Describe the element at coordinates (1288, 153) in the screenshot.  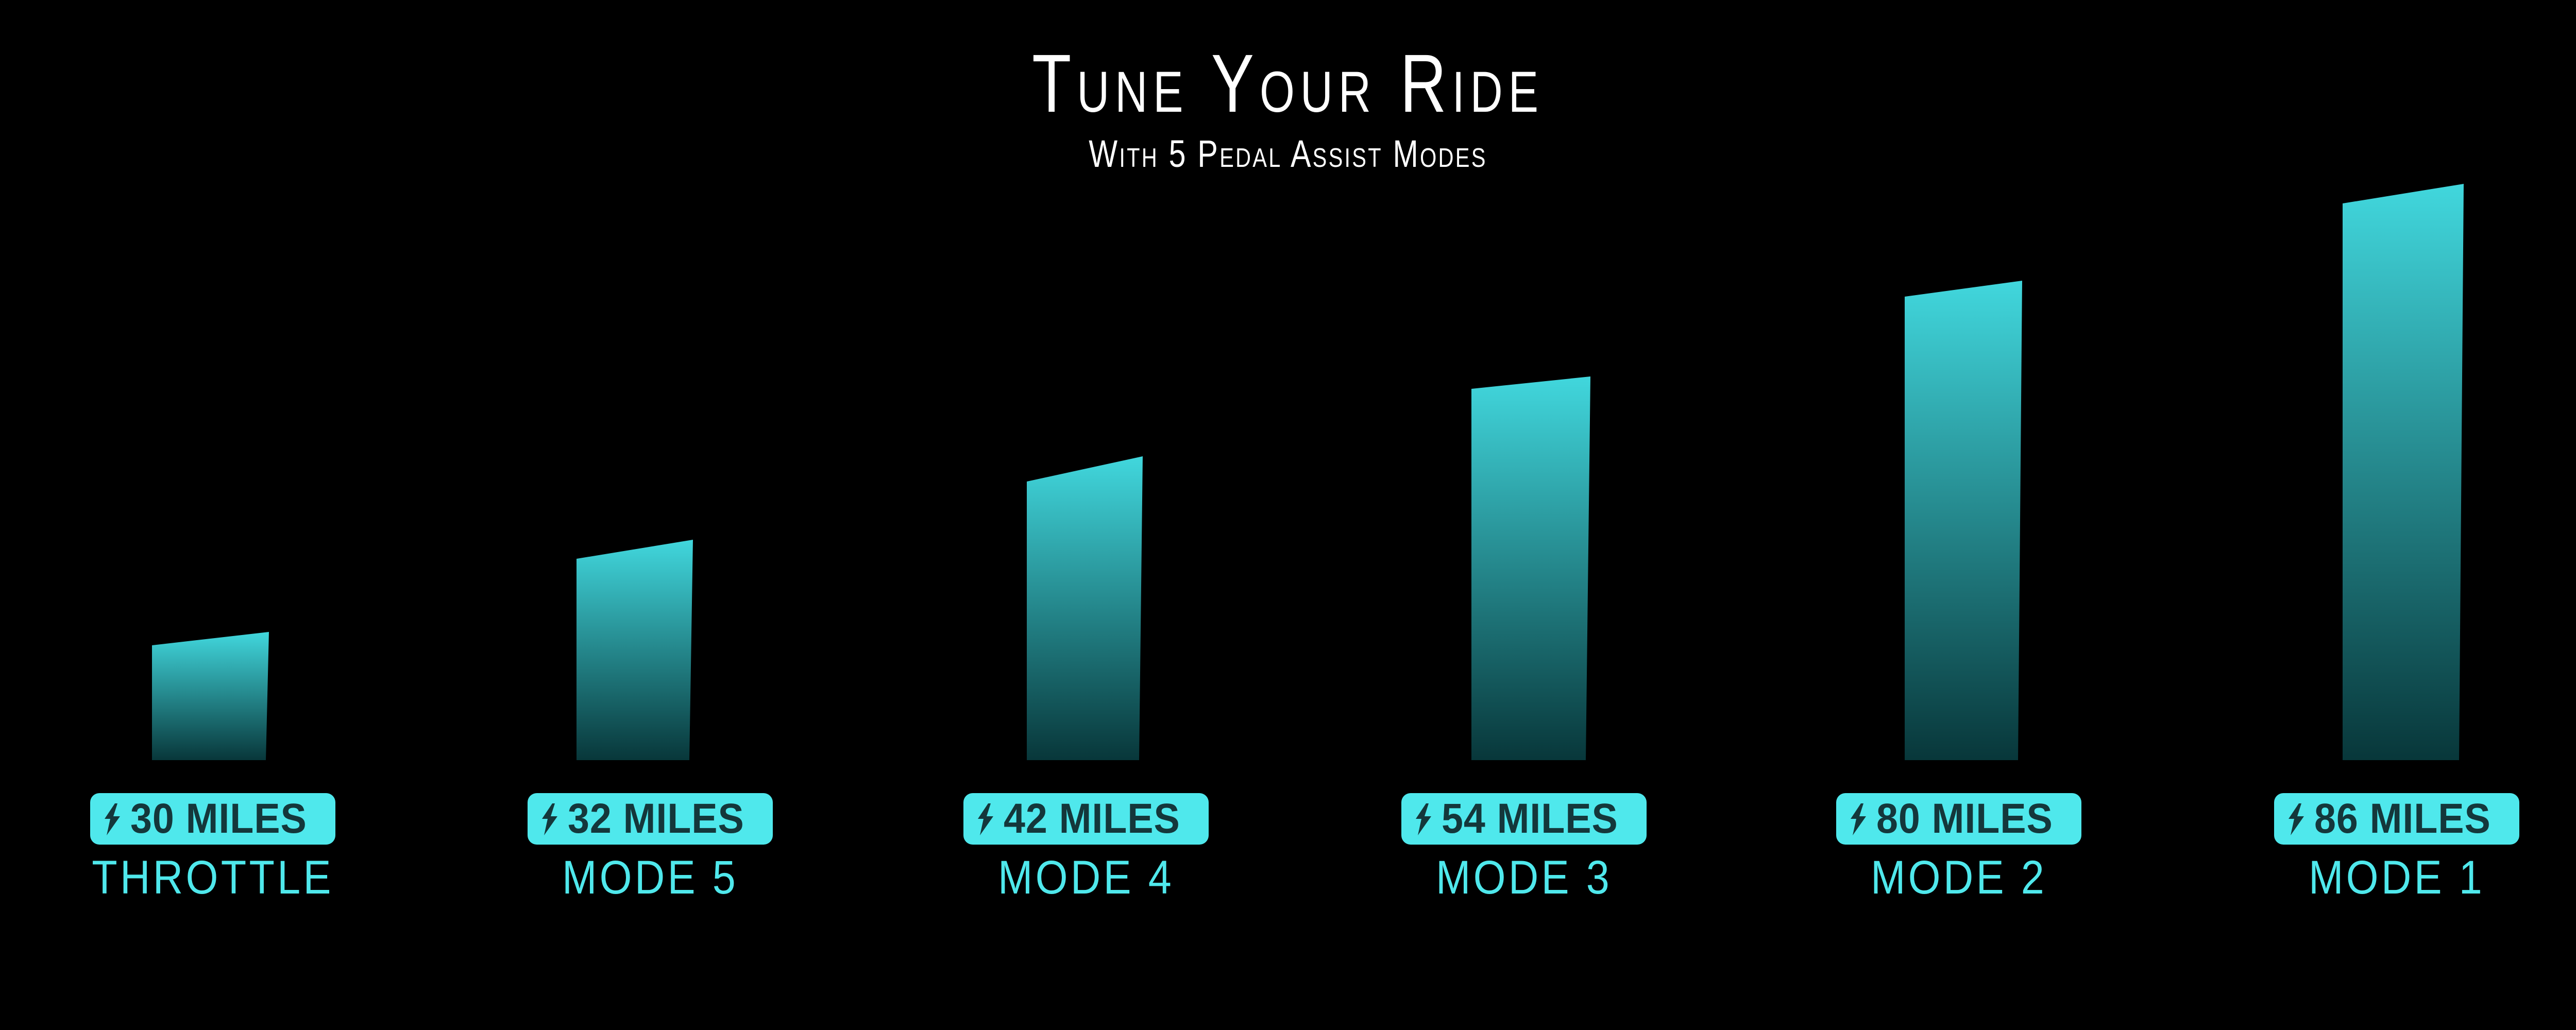
I see `page-subtitle: With 5 Pedal Assist Modes` at that location.